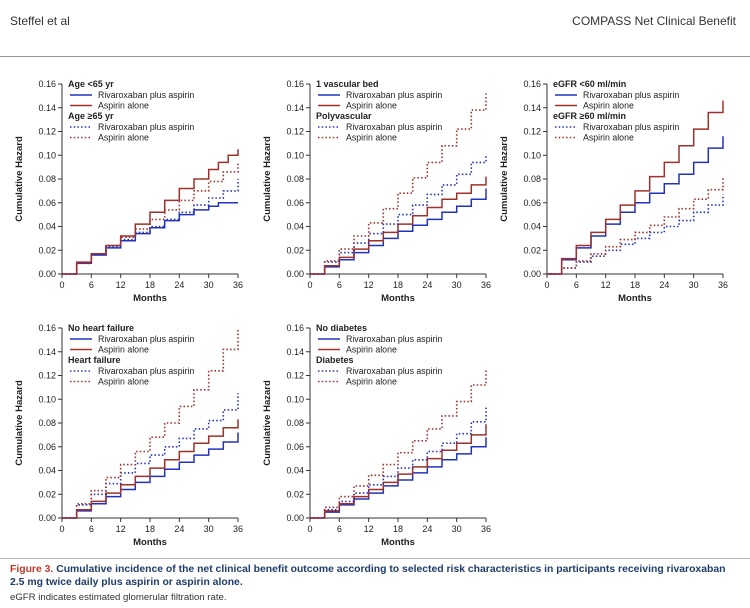 This screenshot has width=750, height=608. I want to click on legend-heading: 1 vascular bed, so click(347, 84).